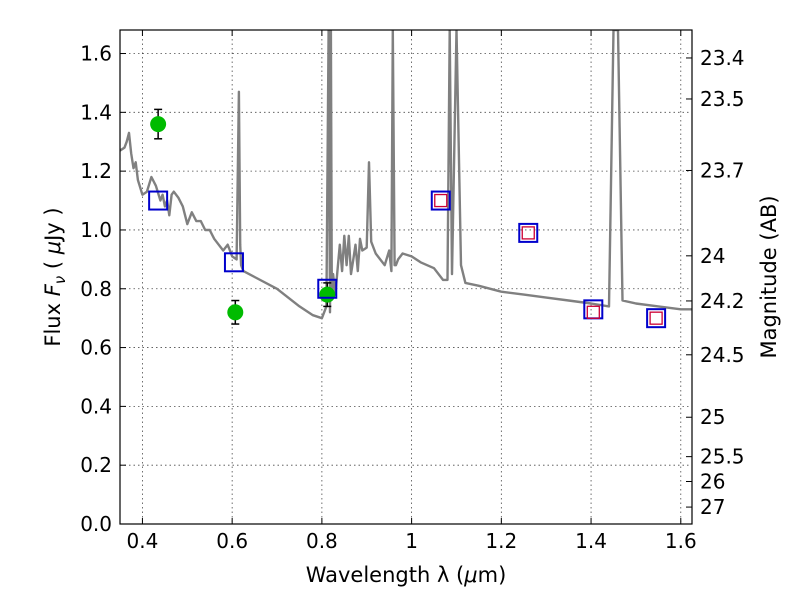 The width and height of the screenshot is (800, 600). I want to click on y2-tick-label: 23.5, so click(722, 99).